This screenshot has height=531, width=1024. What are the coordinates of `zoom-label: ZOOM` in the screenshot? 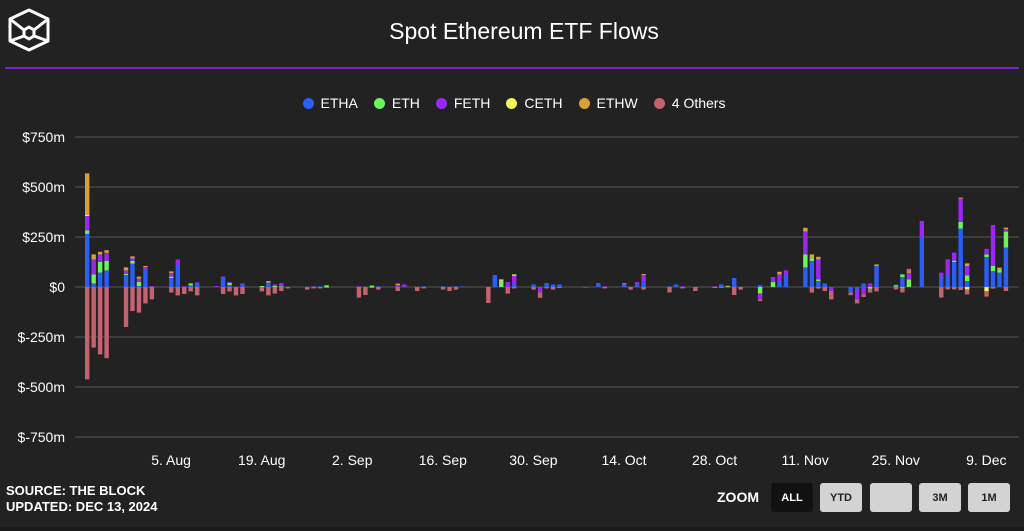 It's located at (738, 497).